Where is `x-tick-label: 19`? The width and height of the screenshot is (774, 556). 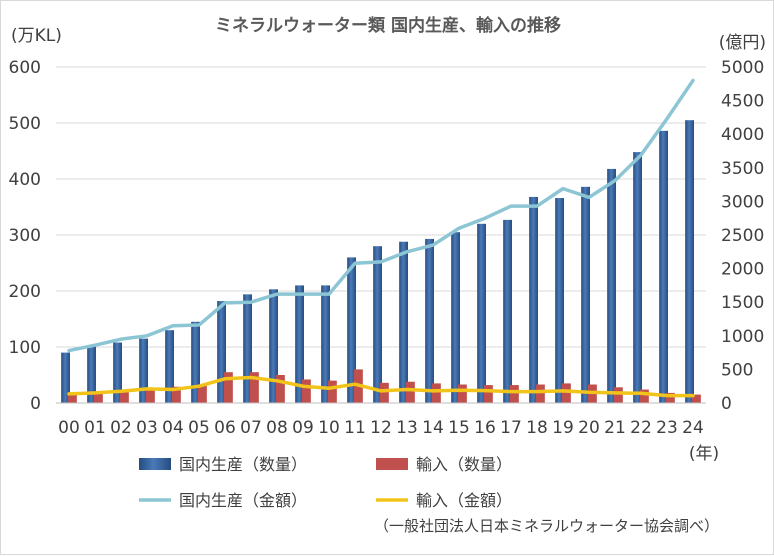 x-tick-label: 19 is located at coordinates (563, 428).